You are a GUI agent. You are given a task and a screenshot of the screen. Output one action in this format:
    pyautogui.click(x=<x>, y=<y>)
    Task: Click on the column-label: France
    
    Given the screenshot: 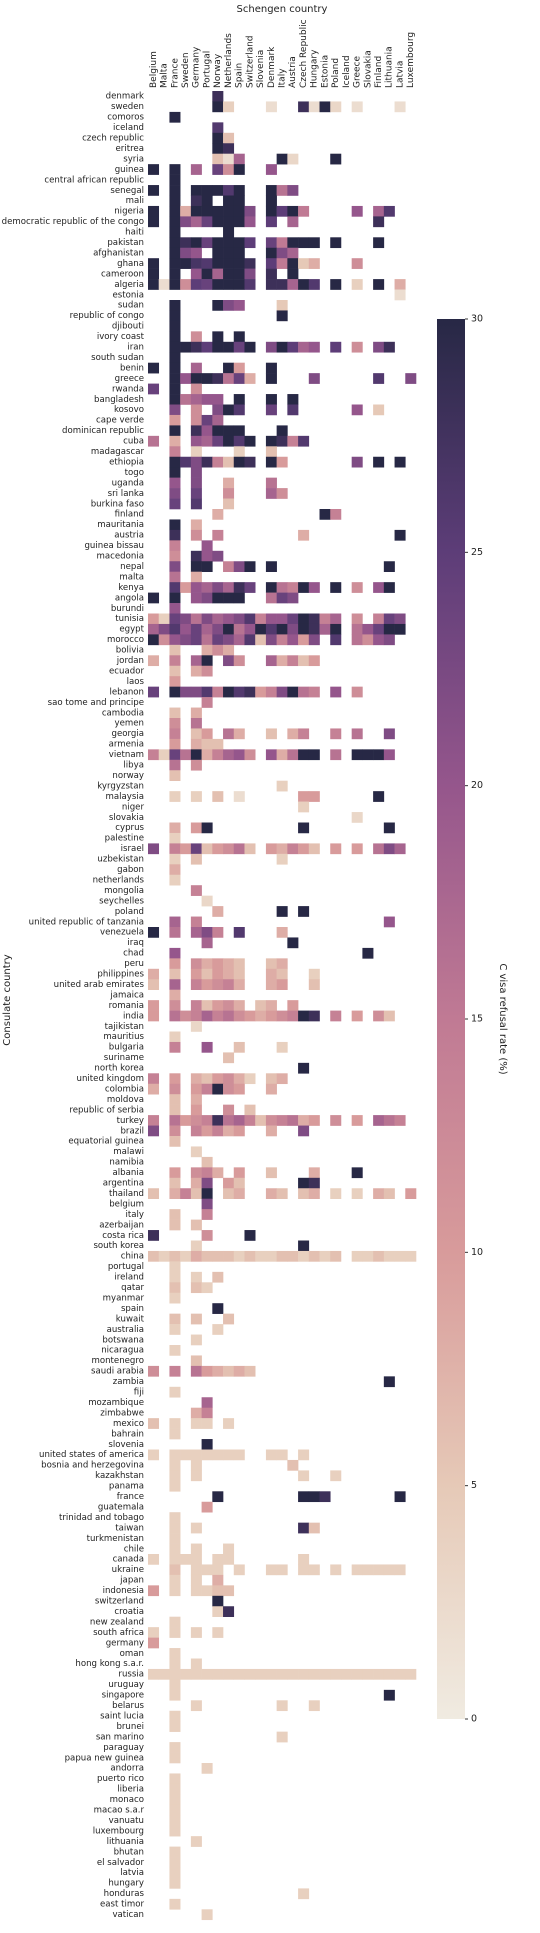 What is the action you would take?
    pyautogui.click(x=175, y=73)
    